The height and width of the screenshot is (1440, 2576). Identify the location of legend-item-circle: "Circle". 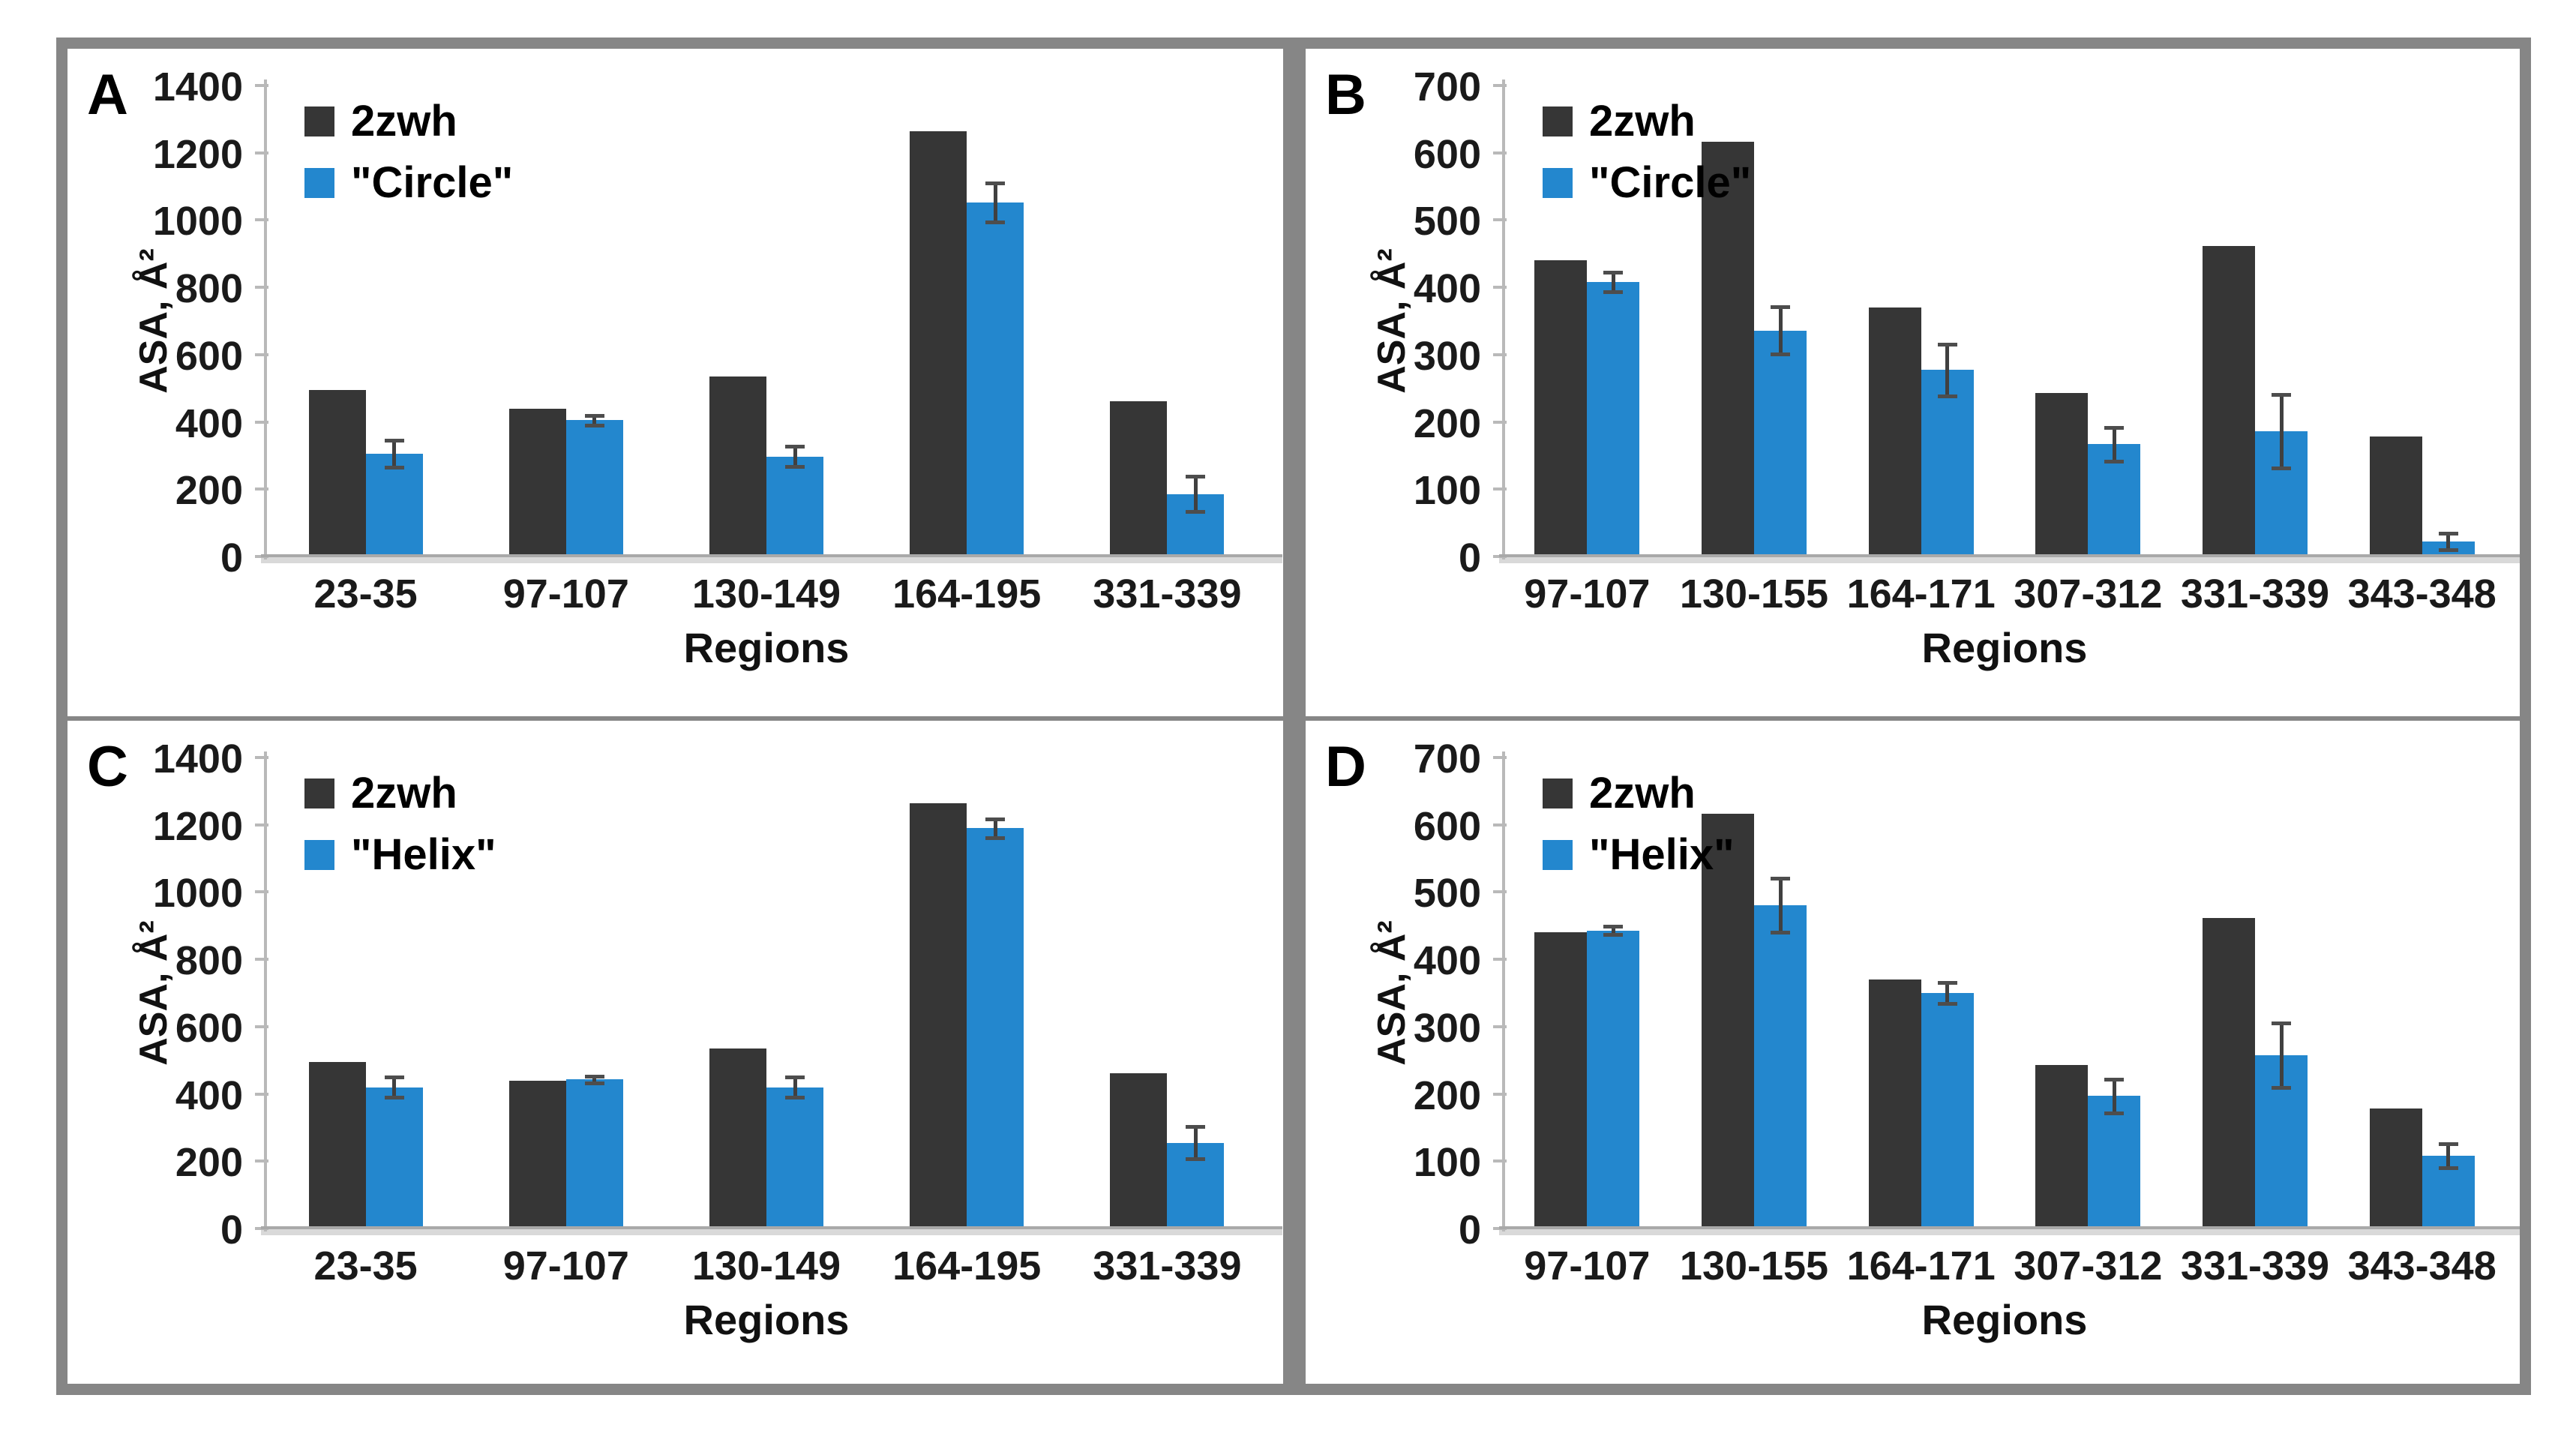
(409, 183).